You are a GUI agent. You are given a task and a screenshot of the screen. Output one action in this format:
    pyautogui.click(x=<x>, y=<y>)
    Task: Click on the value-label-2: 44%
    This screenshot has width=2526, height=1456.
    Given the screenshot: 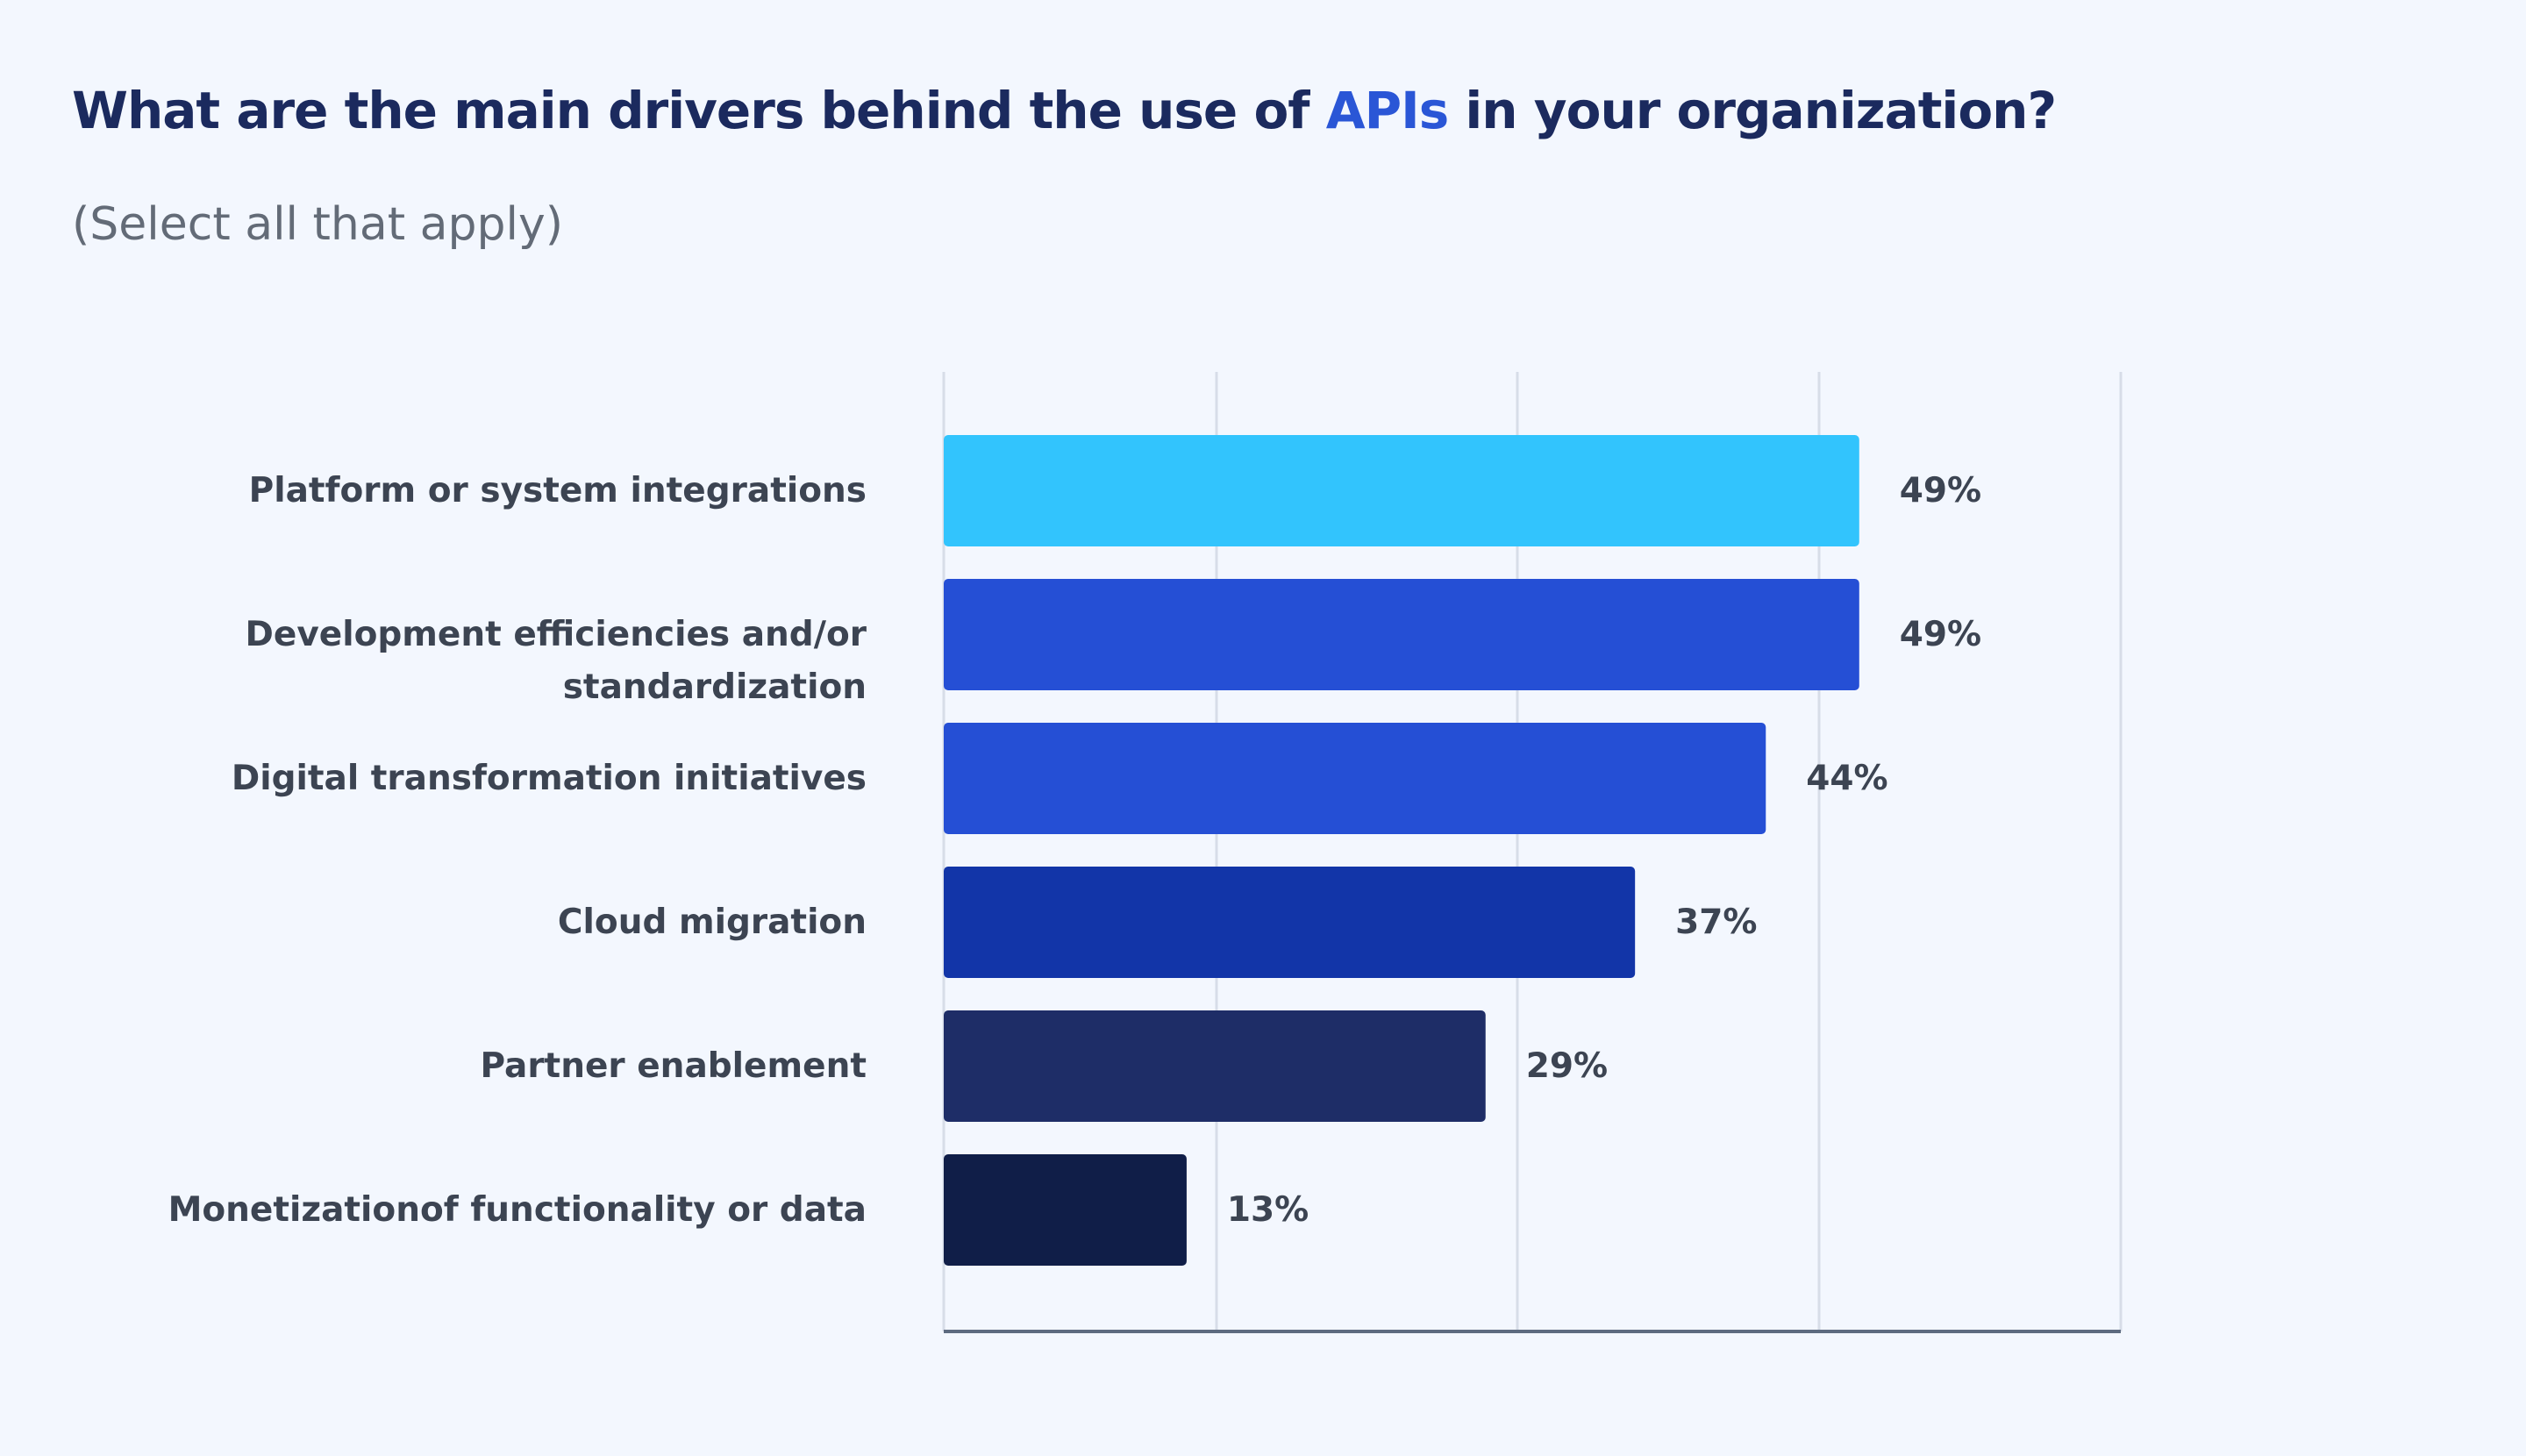 What is the action you would take?
    pyautogui.click(x=1847, y=778)
    